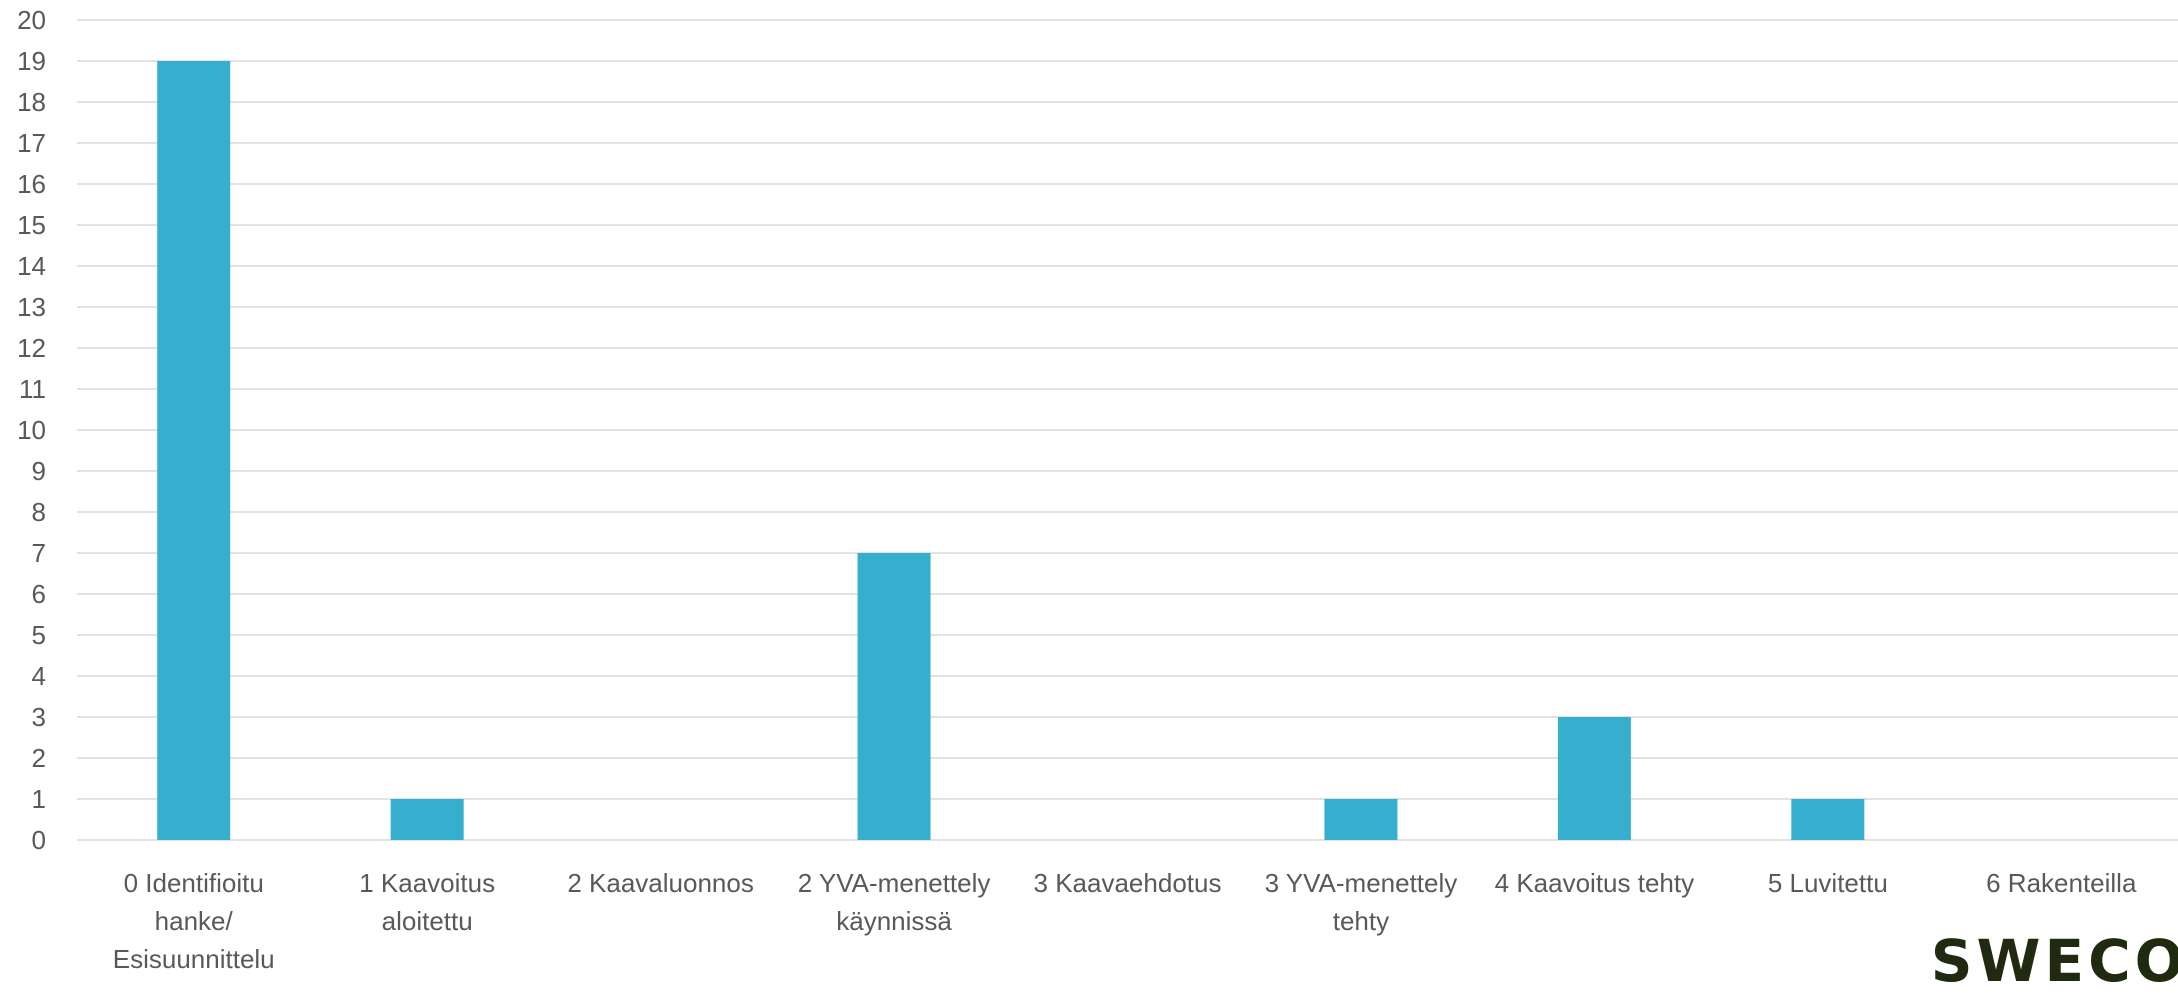 The width and height of the screenshot is (2178, 995). Describe the element at coordinates (1361, 902) in the screenshot. I see `x-tick-label: 3 YVA-menettely tehty` at that location.